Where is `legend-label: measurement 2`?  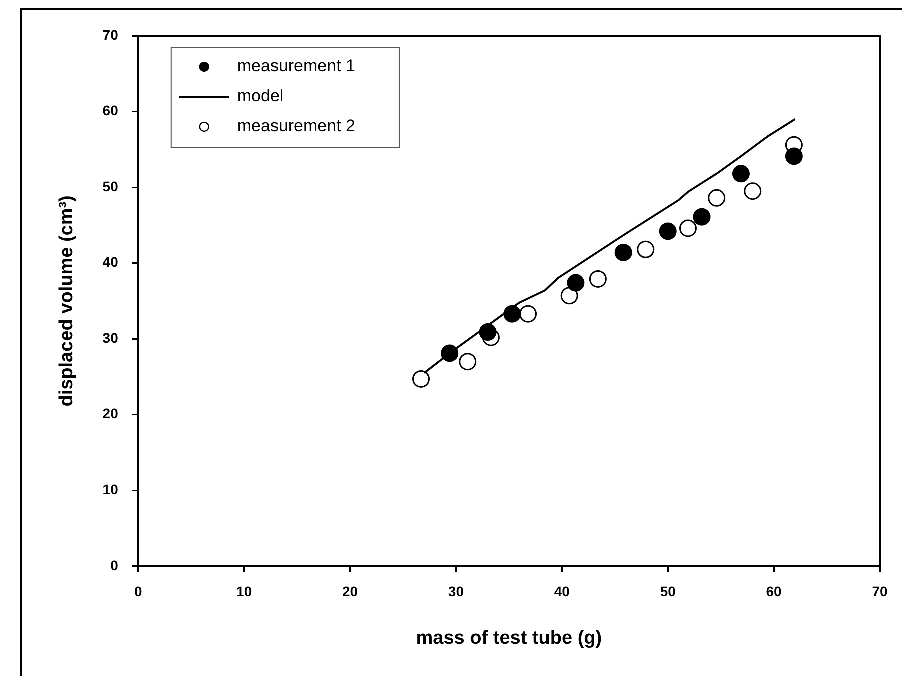
legend-label: measurement 2 is located at coordinates (296, 126).